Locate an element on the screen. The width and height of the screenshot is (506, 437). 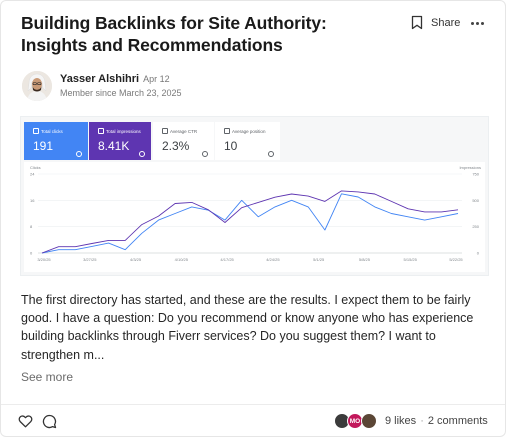
engagement-stats: 9 likes · 2 comments is located at coordinates (436, 421).